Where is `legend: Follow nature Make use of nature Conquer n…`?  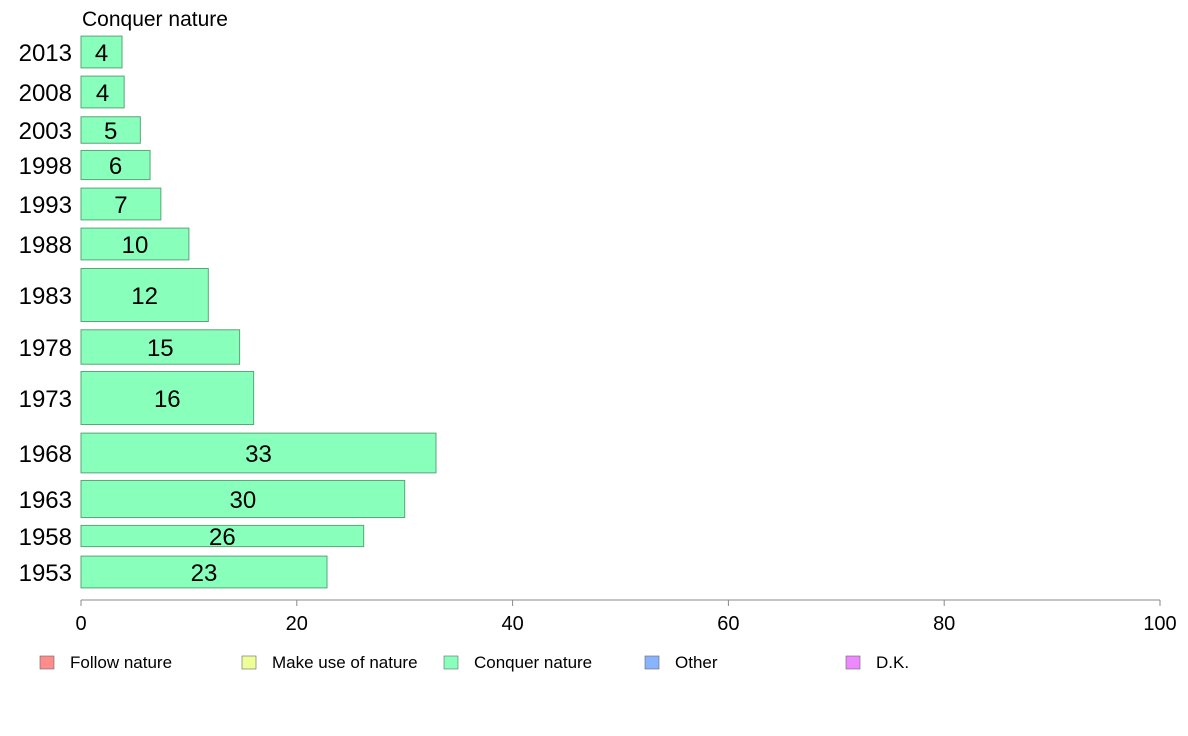
legend: Follow nature Make use of nature Conquer n… is located at coordinates (474, 662).